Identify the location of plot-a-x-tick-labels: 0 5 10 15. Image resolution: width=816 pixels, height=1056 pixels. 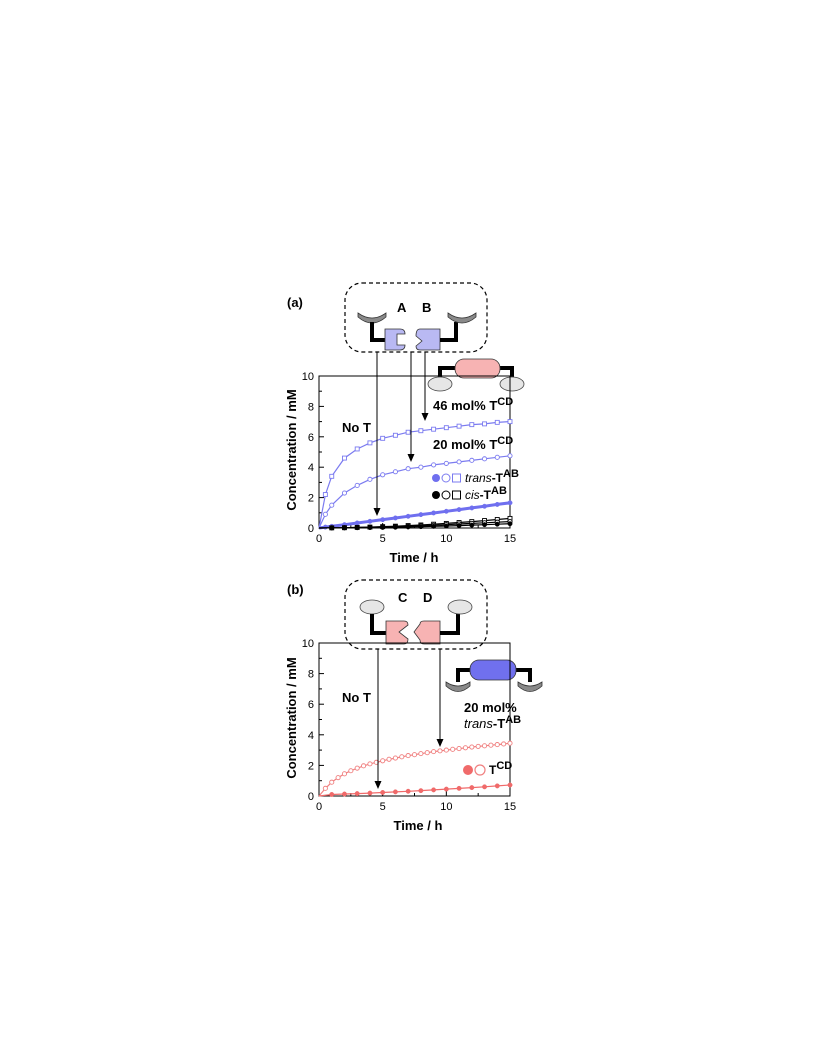
(416, 539).